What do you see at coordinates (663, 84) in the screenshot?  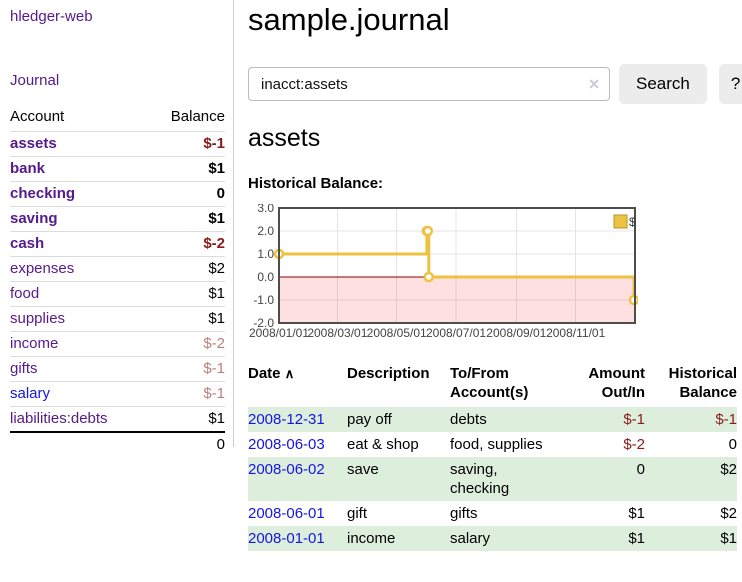 I see `search-button: Search` at bounding box center [663, 84].